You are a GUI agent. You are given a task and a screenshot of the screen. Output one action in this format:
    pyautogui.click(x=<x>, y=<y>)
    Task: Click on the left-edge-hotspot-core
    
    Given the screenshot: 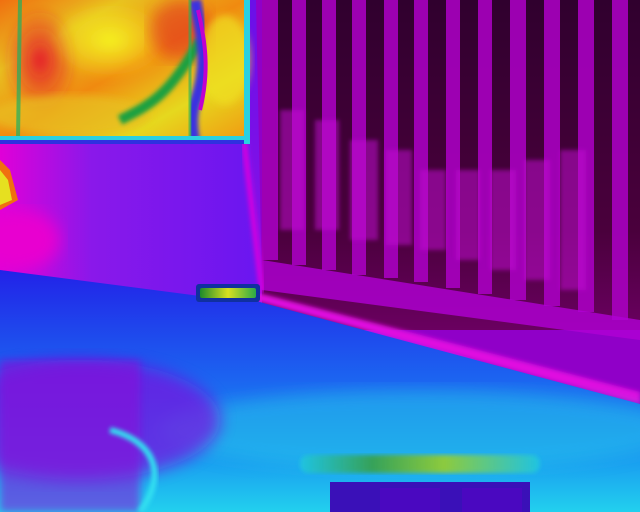 What is the action you would take?
    pyautogui.click(x=6, y=187)
    